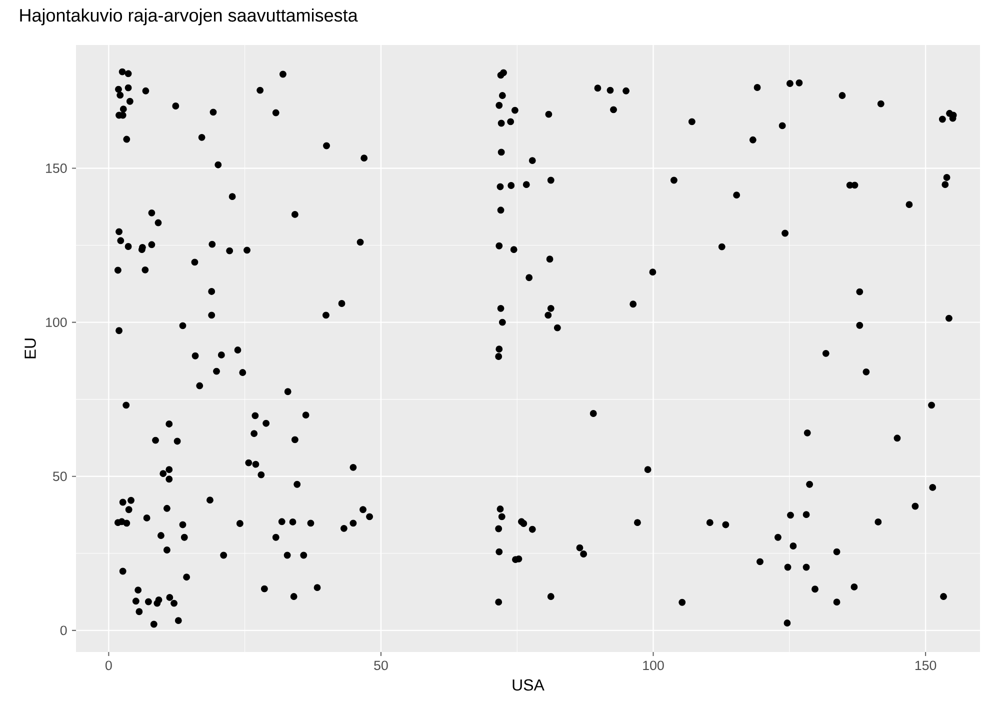  What do you see at coordinates (30, 348) in the screenshot?
I see `y-axis-title: EU` at bounding box center [30, 348].